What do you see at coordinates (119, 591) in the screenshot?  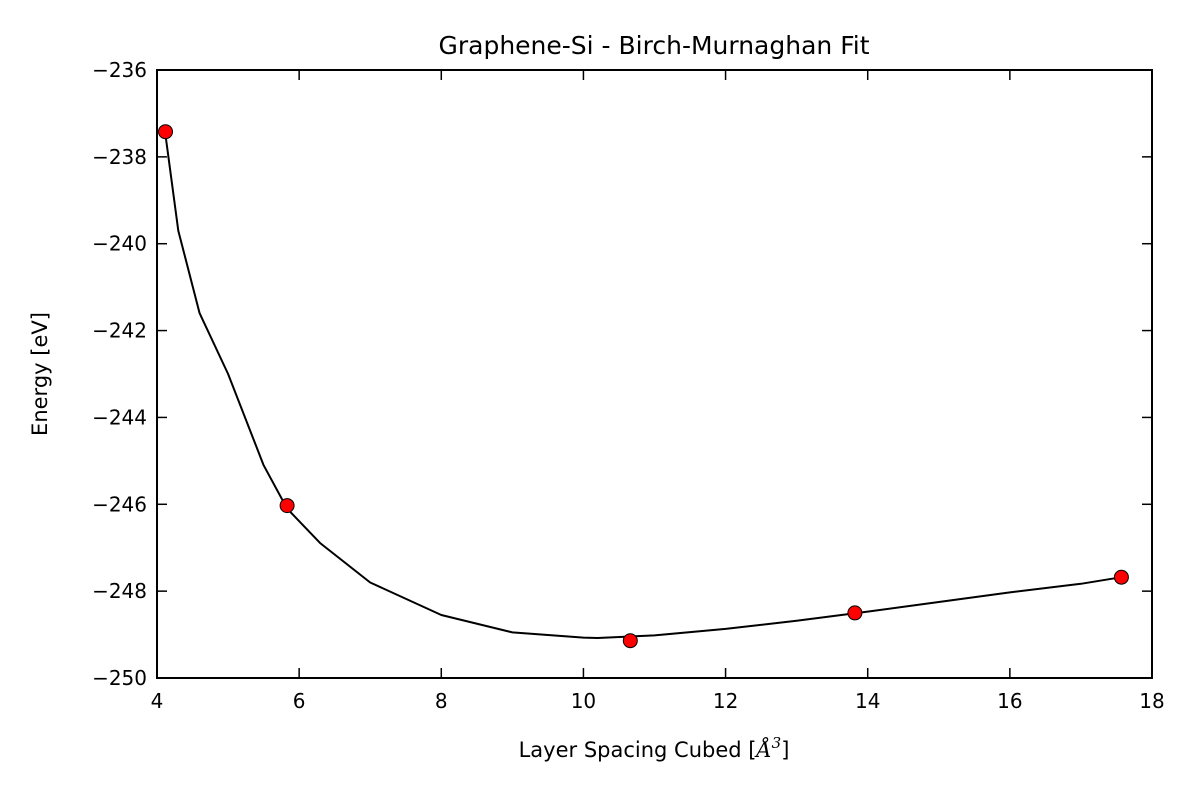 I see `y-tick-label: −248` at bounding box center [119, 591].